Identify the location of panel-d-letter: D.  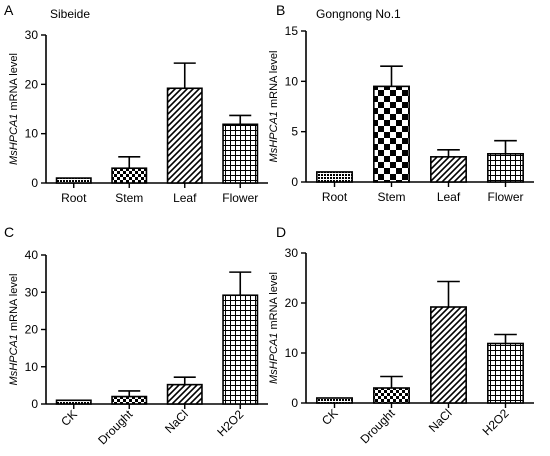
(281, 232).